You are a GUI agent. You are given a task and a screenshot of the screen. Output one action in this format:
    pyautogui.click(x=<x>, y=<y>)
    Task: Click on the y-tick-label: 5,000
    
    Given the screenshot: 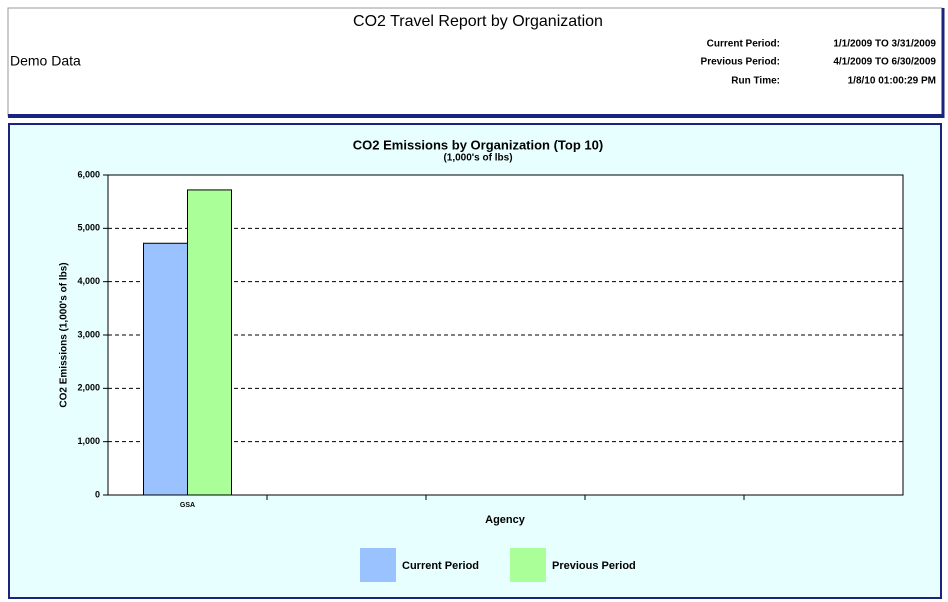 What is the action you would take?
    pyautogui.click(x=88, y=228)
    